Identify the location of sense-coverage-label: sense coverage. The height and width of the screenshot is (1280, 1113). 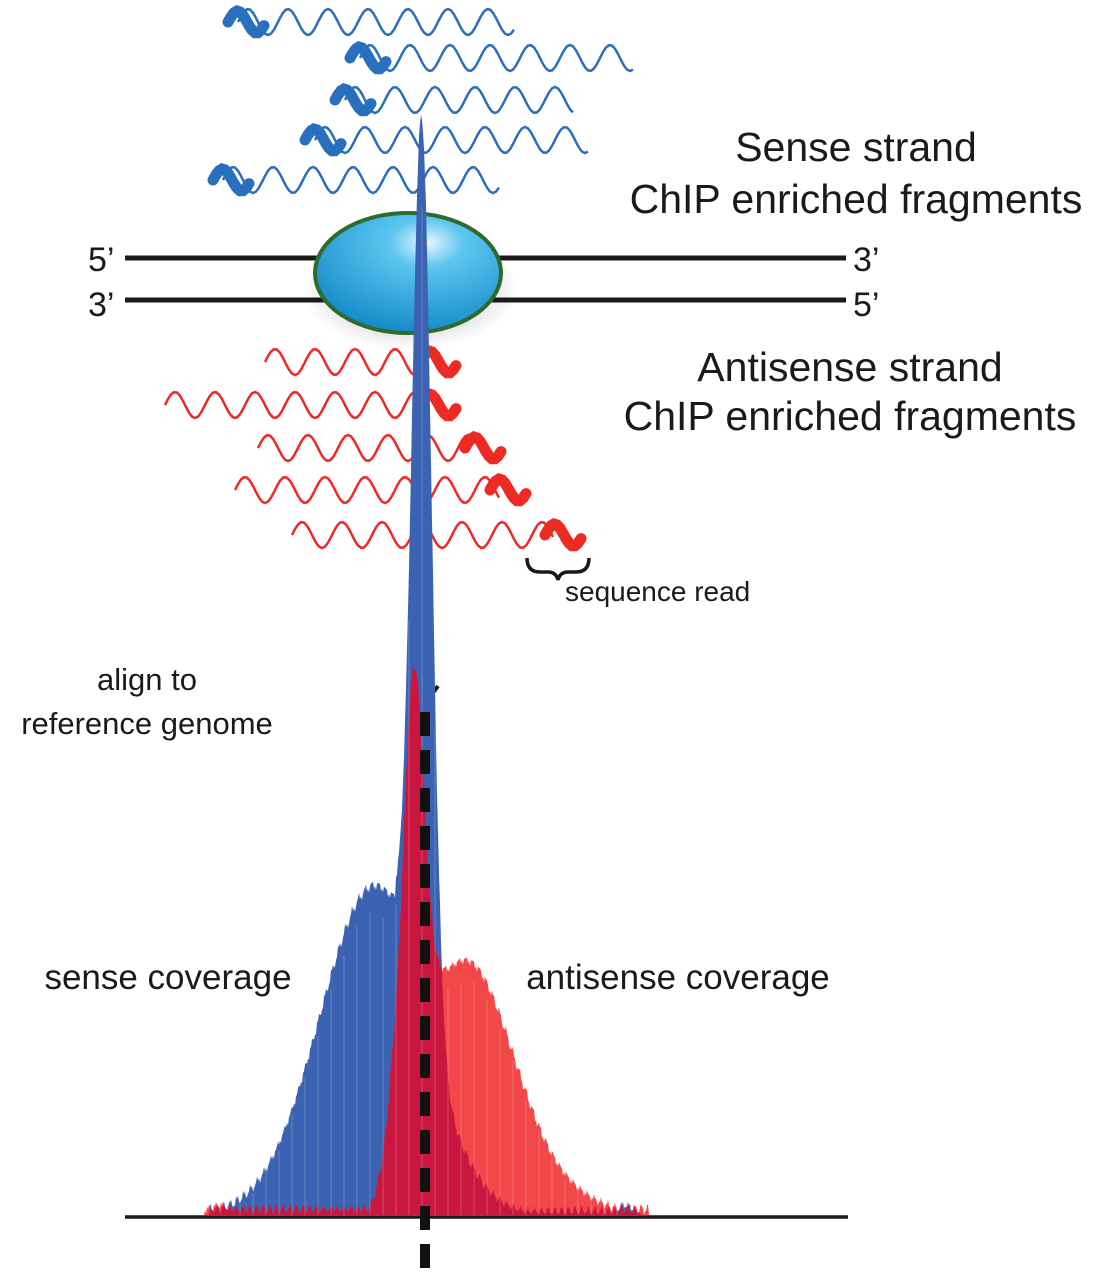
(167, 977).